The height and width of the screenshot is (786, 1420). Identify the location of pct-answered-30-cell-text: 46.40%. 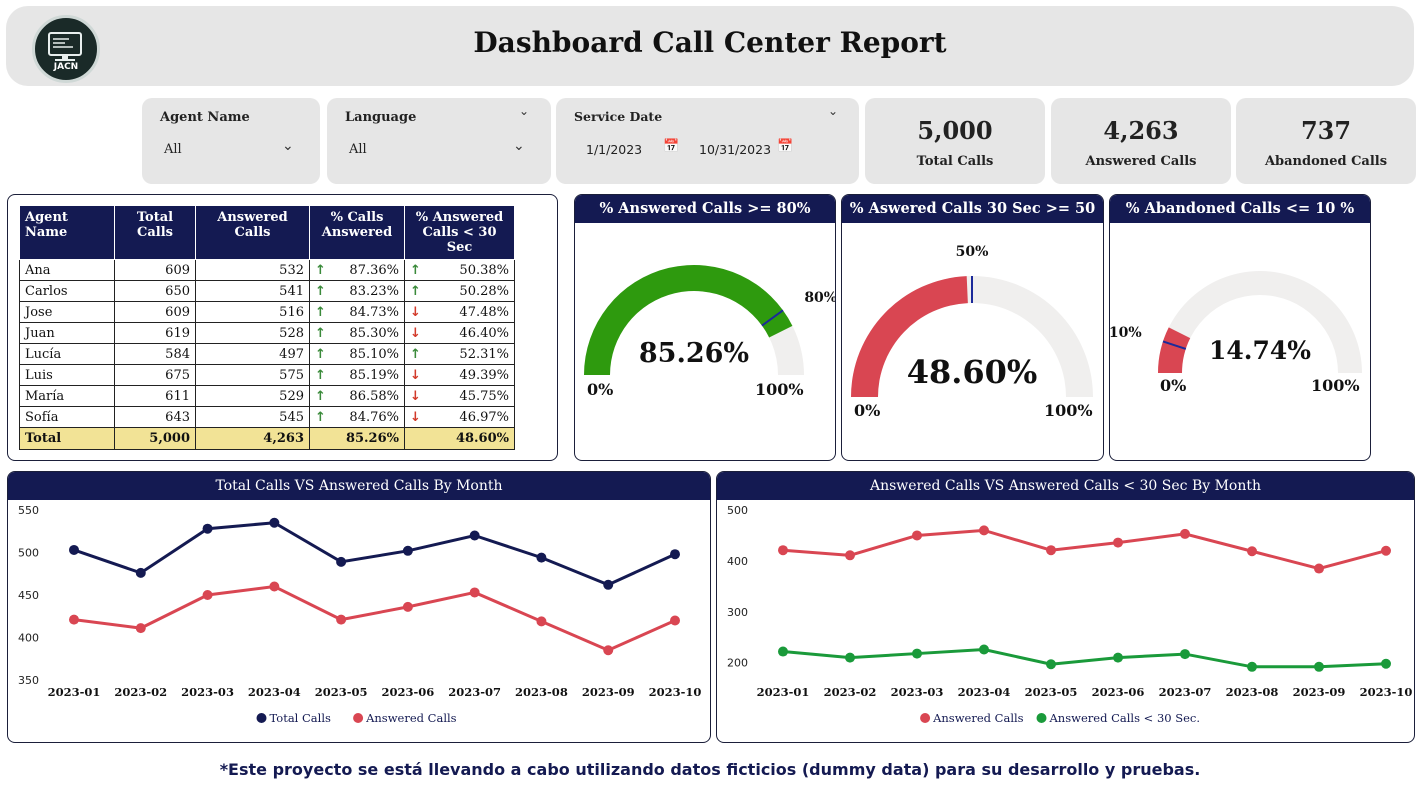
(484, 333).